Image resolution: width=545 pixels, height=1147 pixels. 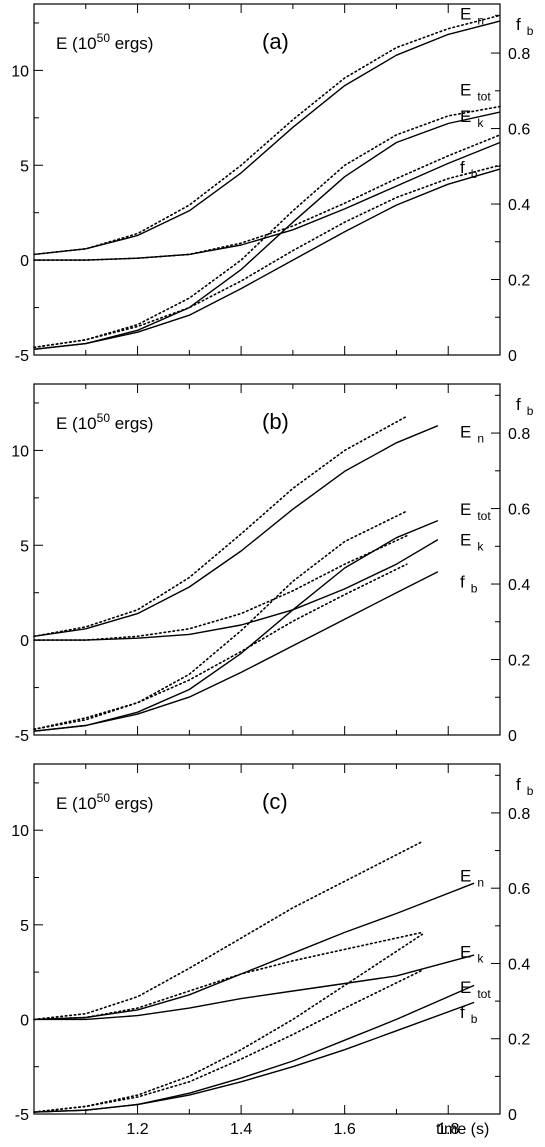 I want to click on panel-label: (c), so click(x=275, y=801).